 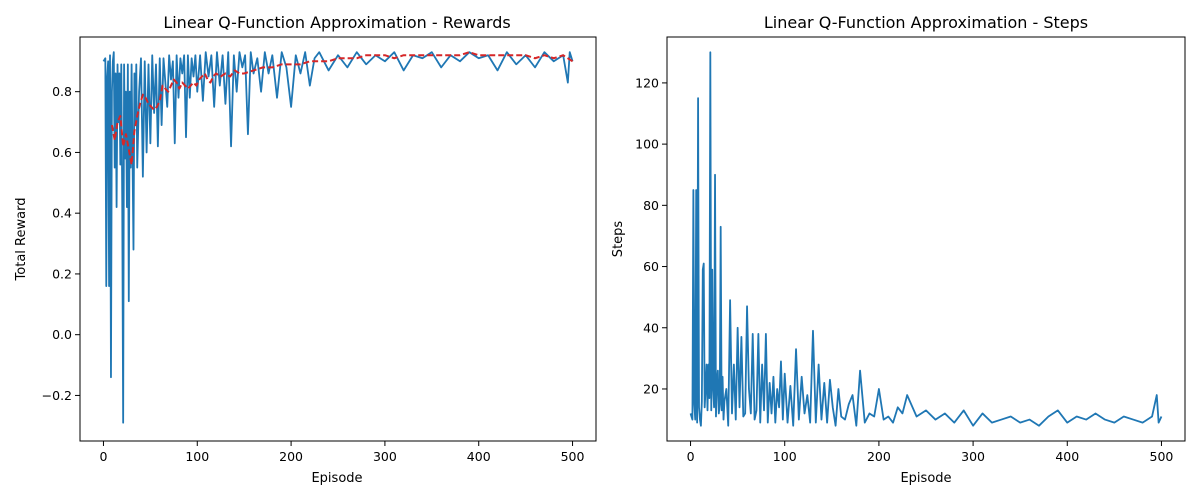 I want to click on rewards-y-tick-label: 0.6, so click(x=62, y=152).